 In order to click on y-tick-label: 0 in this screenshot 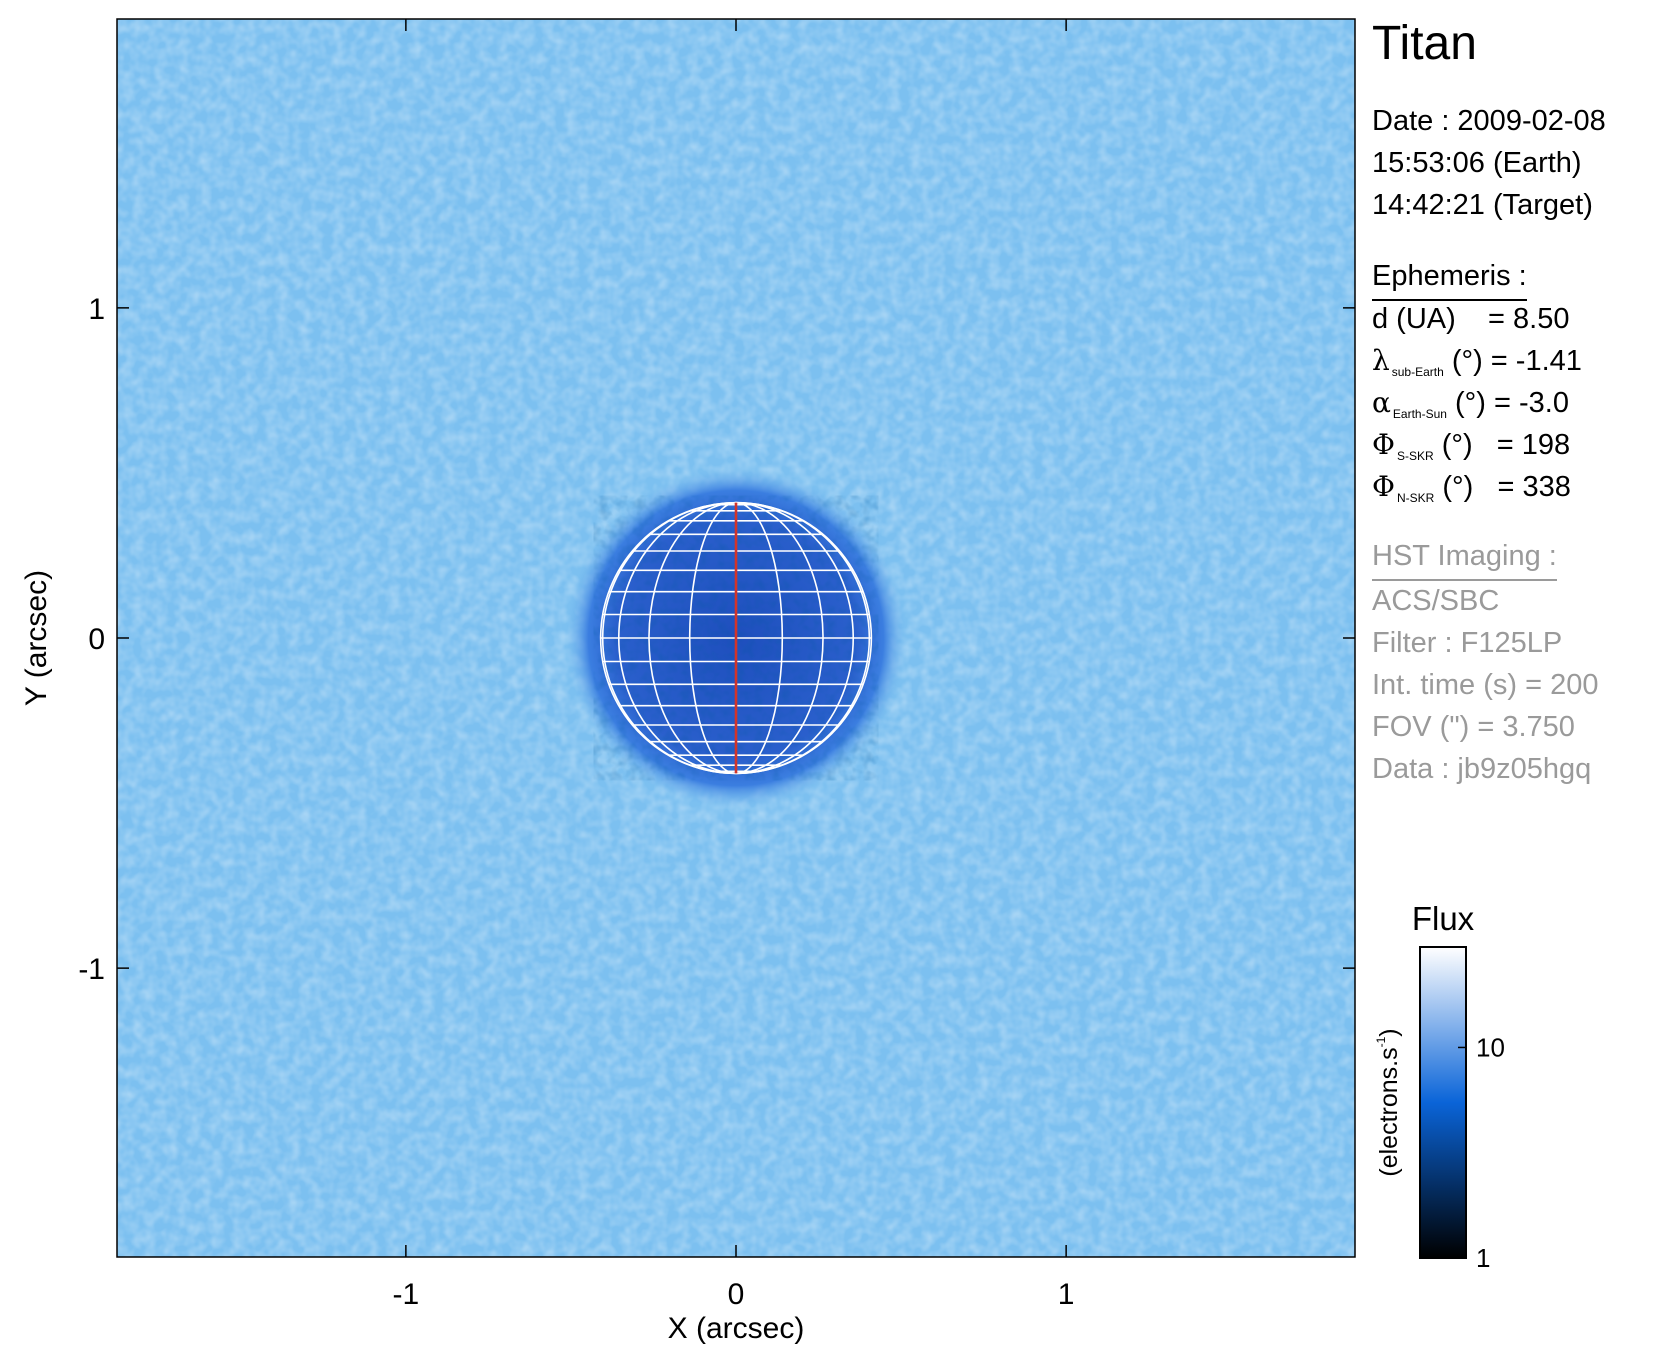, I will do `click(96, 639)`.